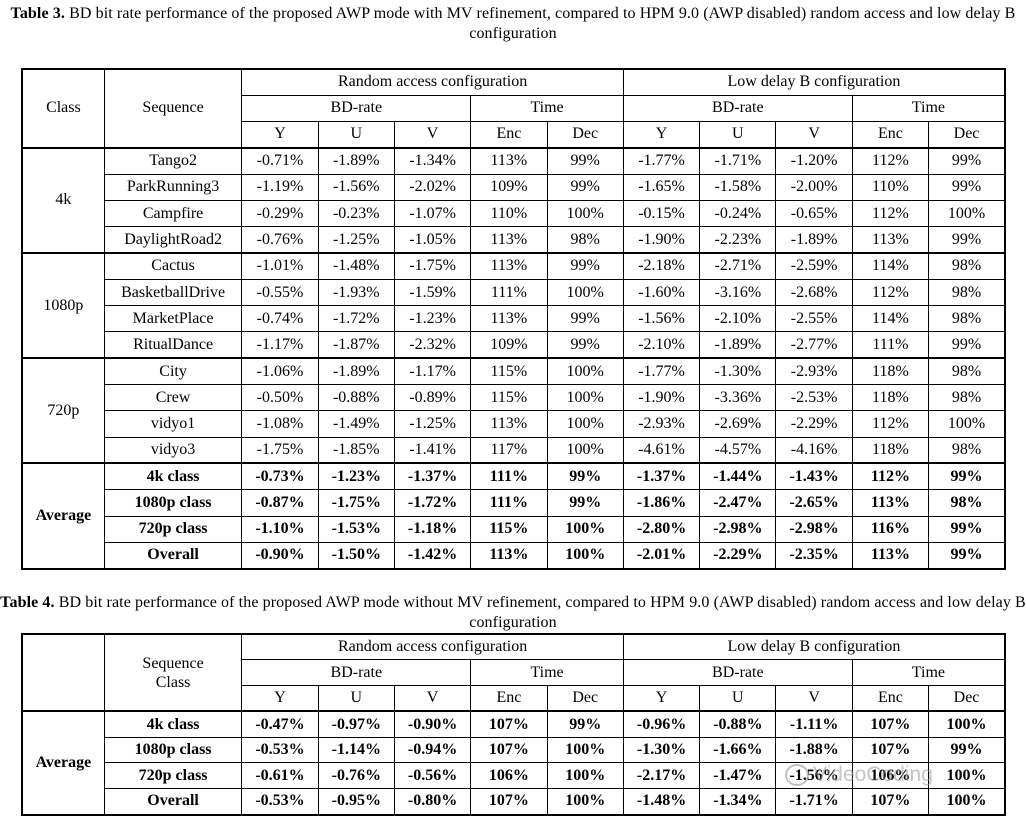 Image resolution: width=1026 pixels, height=825 pixels. Describe the element at coordinates (280, 135) in the screenshot. I see `table3-header-ra-y: Y` at that location.